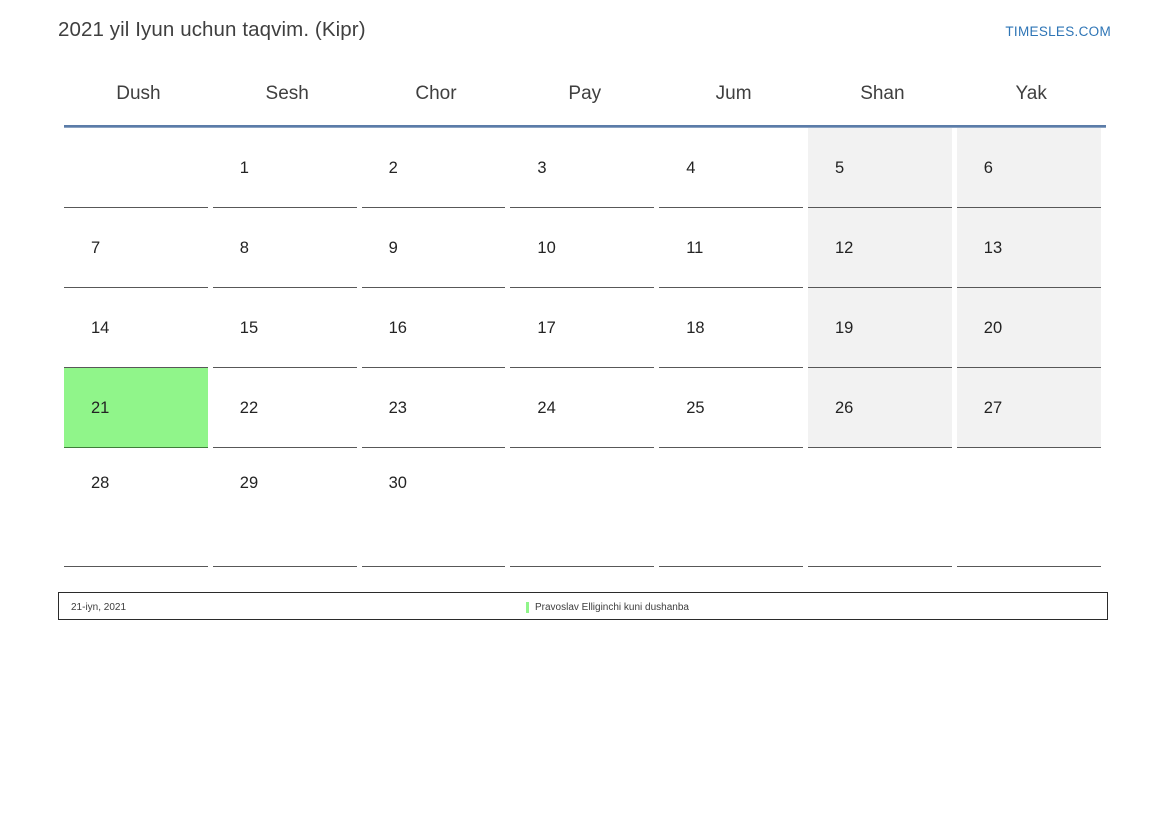 The height and width of the screenshot is (827, 1169). I want to click on day-cell-16: 16, so click(436, 328).